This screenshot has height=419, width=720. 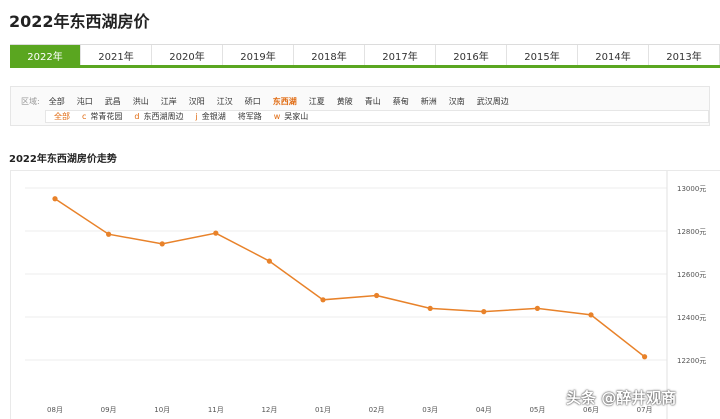 What do you see at coordinates (316, 101) in the screenshot?
I see `district-item: 江夏` at bounding box center [316, 101].